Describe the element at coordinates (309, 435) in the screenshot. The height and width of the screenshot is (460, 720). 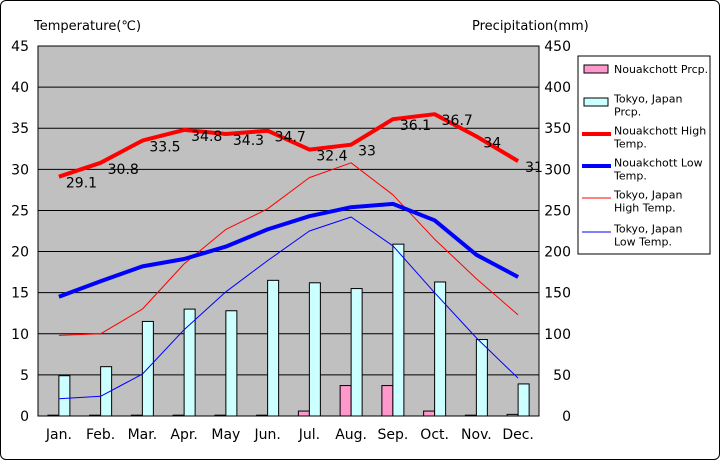
I see `category-label: Jul.` at that location.